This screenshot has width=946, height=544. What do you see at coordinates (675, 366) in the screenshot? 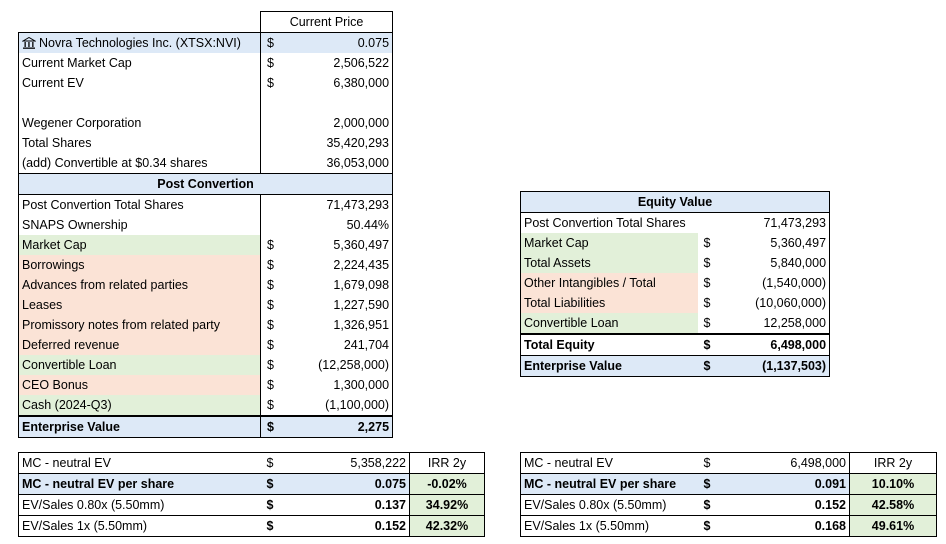
I see `equity-enterprise-row: Enterprise Value $ (1,137,503)` at bounding box center [675, 366].